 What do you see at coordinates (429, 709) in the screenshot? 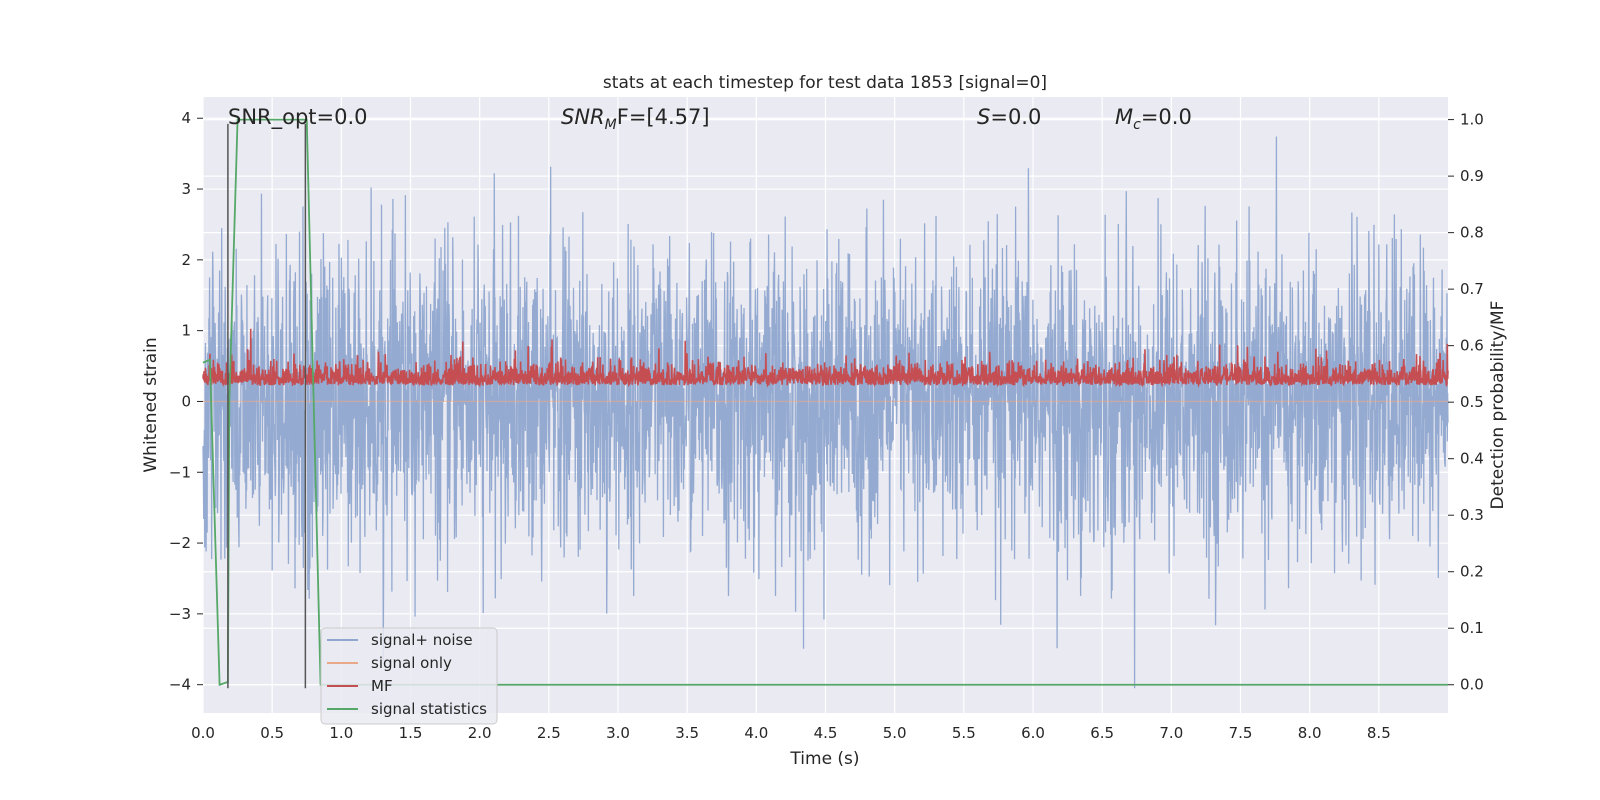
I see `legend-label-signal-statistics: signal statistics` at bounding box center [429, 709].